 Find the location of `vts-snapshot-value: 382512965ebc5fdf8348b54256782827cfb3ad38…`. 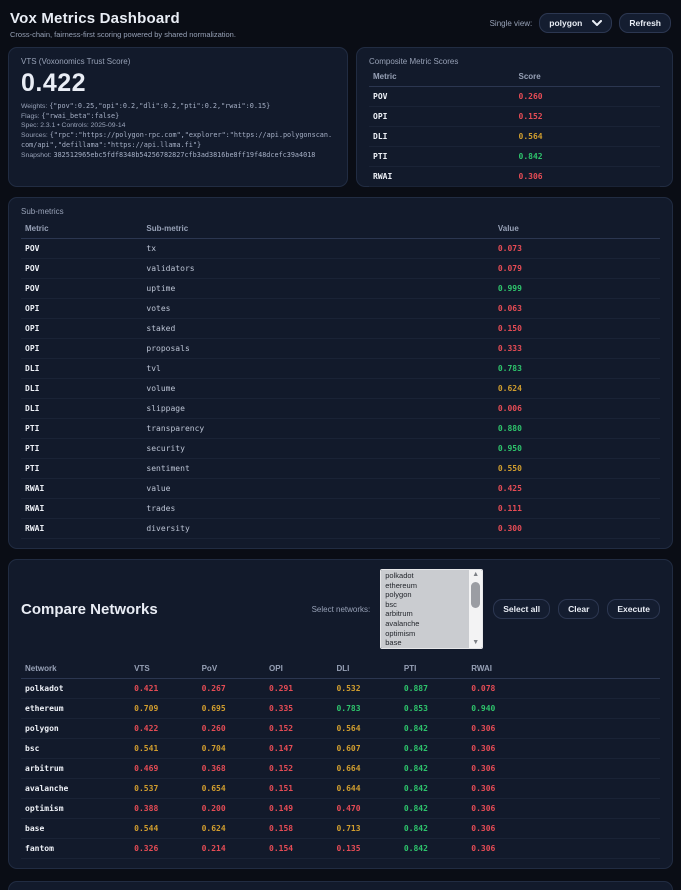

vts-snapshot-value: 382512965ebc5fdf8348b54256782827cfb3ad38… is located at coordinates (184, 154).